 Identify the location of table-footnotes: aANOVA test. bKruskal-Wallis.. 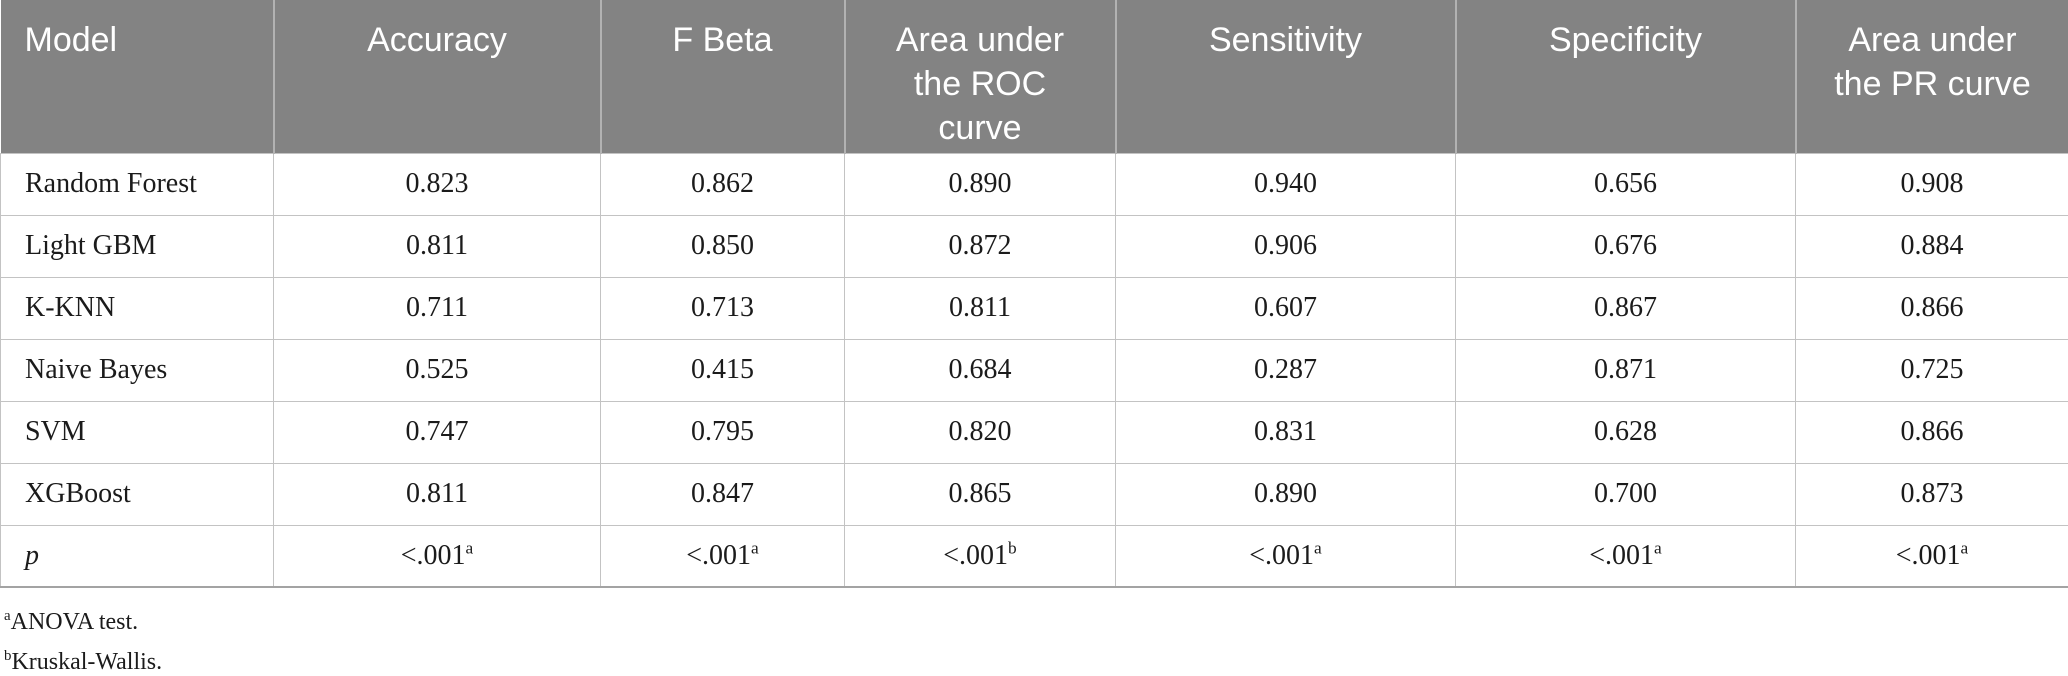
(1034, 639).